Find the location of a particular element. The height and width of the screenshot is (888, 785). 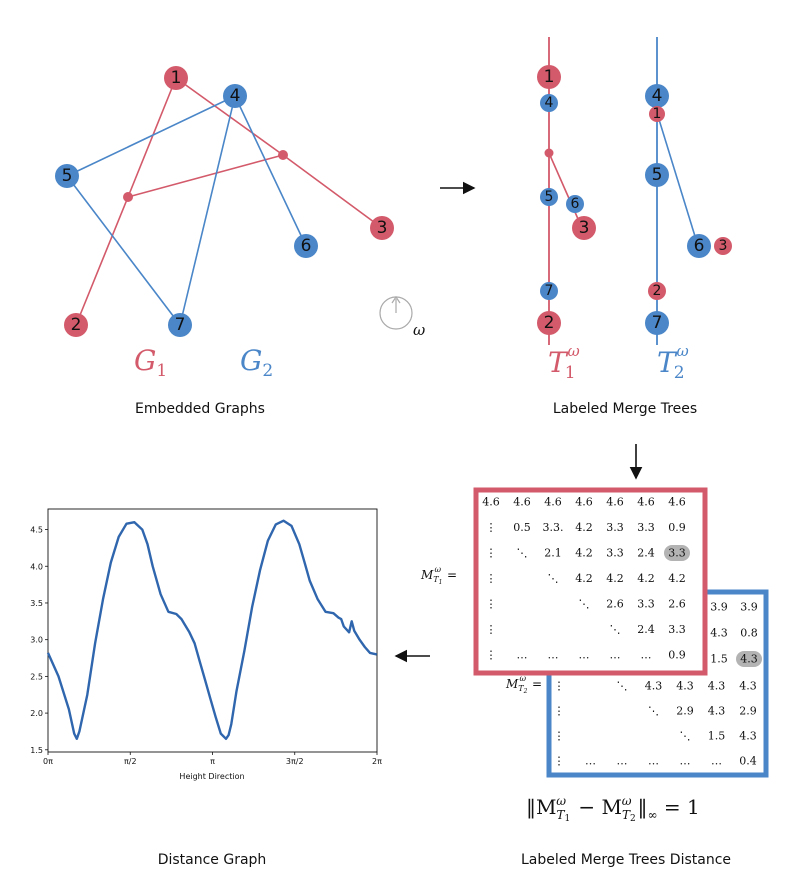

distance-graph-caption: Distance Graph is located at coordinates (212, 860).